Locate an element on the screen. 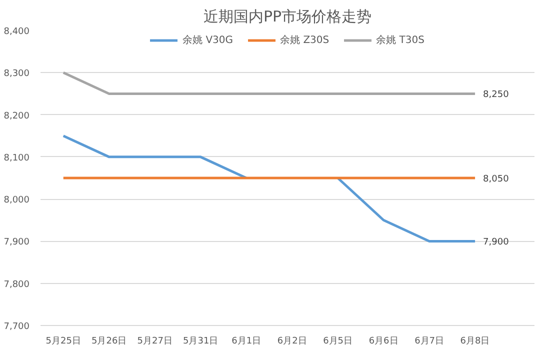 Image resolution: width=544 pixels, height=349 pixels. y-tick-label: 8,300 is located at coordinates (17, 74).